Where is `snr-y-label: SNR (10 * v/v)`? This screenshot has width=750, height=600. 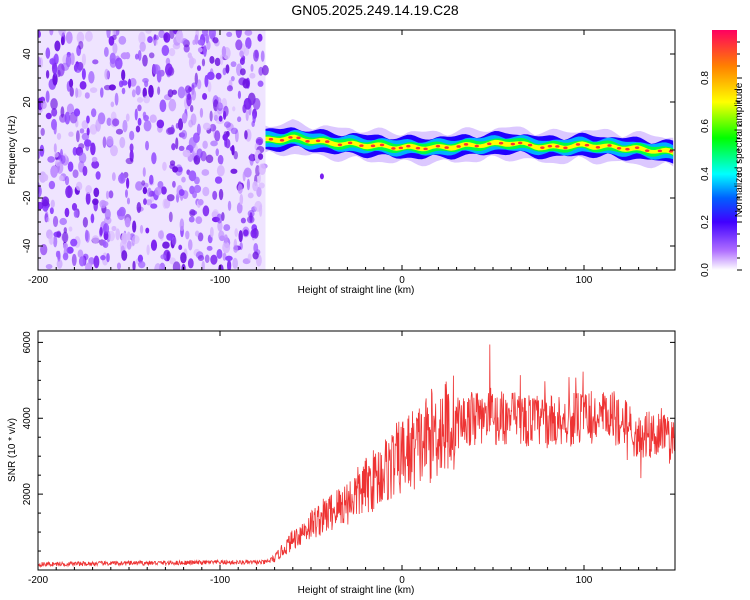
snr-y-label: SNR (10 * v/v) is located at coordinates (12, 450).